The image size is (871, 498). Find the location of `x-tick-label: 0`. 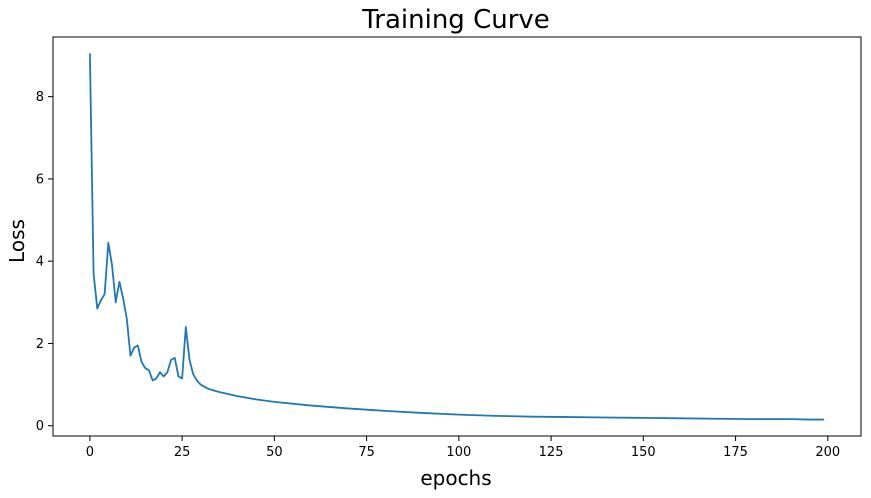

x-tick-label: 0 is located at coordinates (90, 452).